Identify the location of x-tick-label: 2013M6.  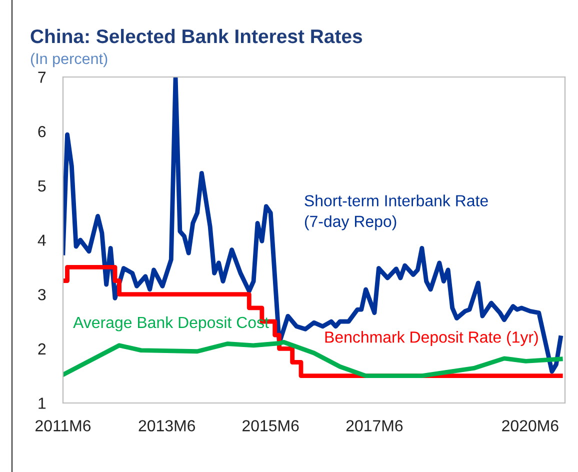
(167, 426).